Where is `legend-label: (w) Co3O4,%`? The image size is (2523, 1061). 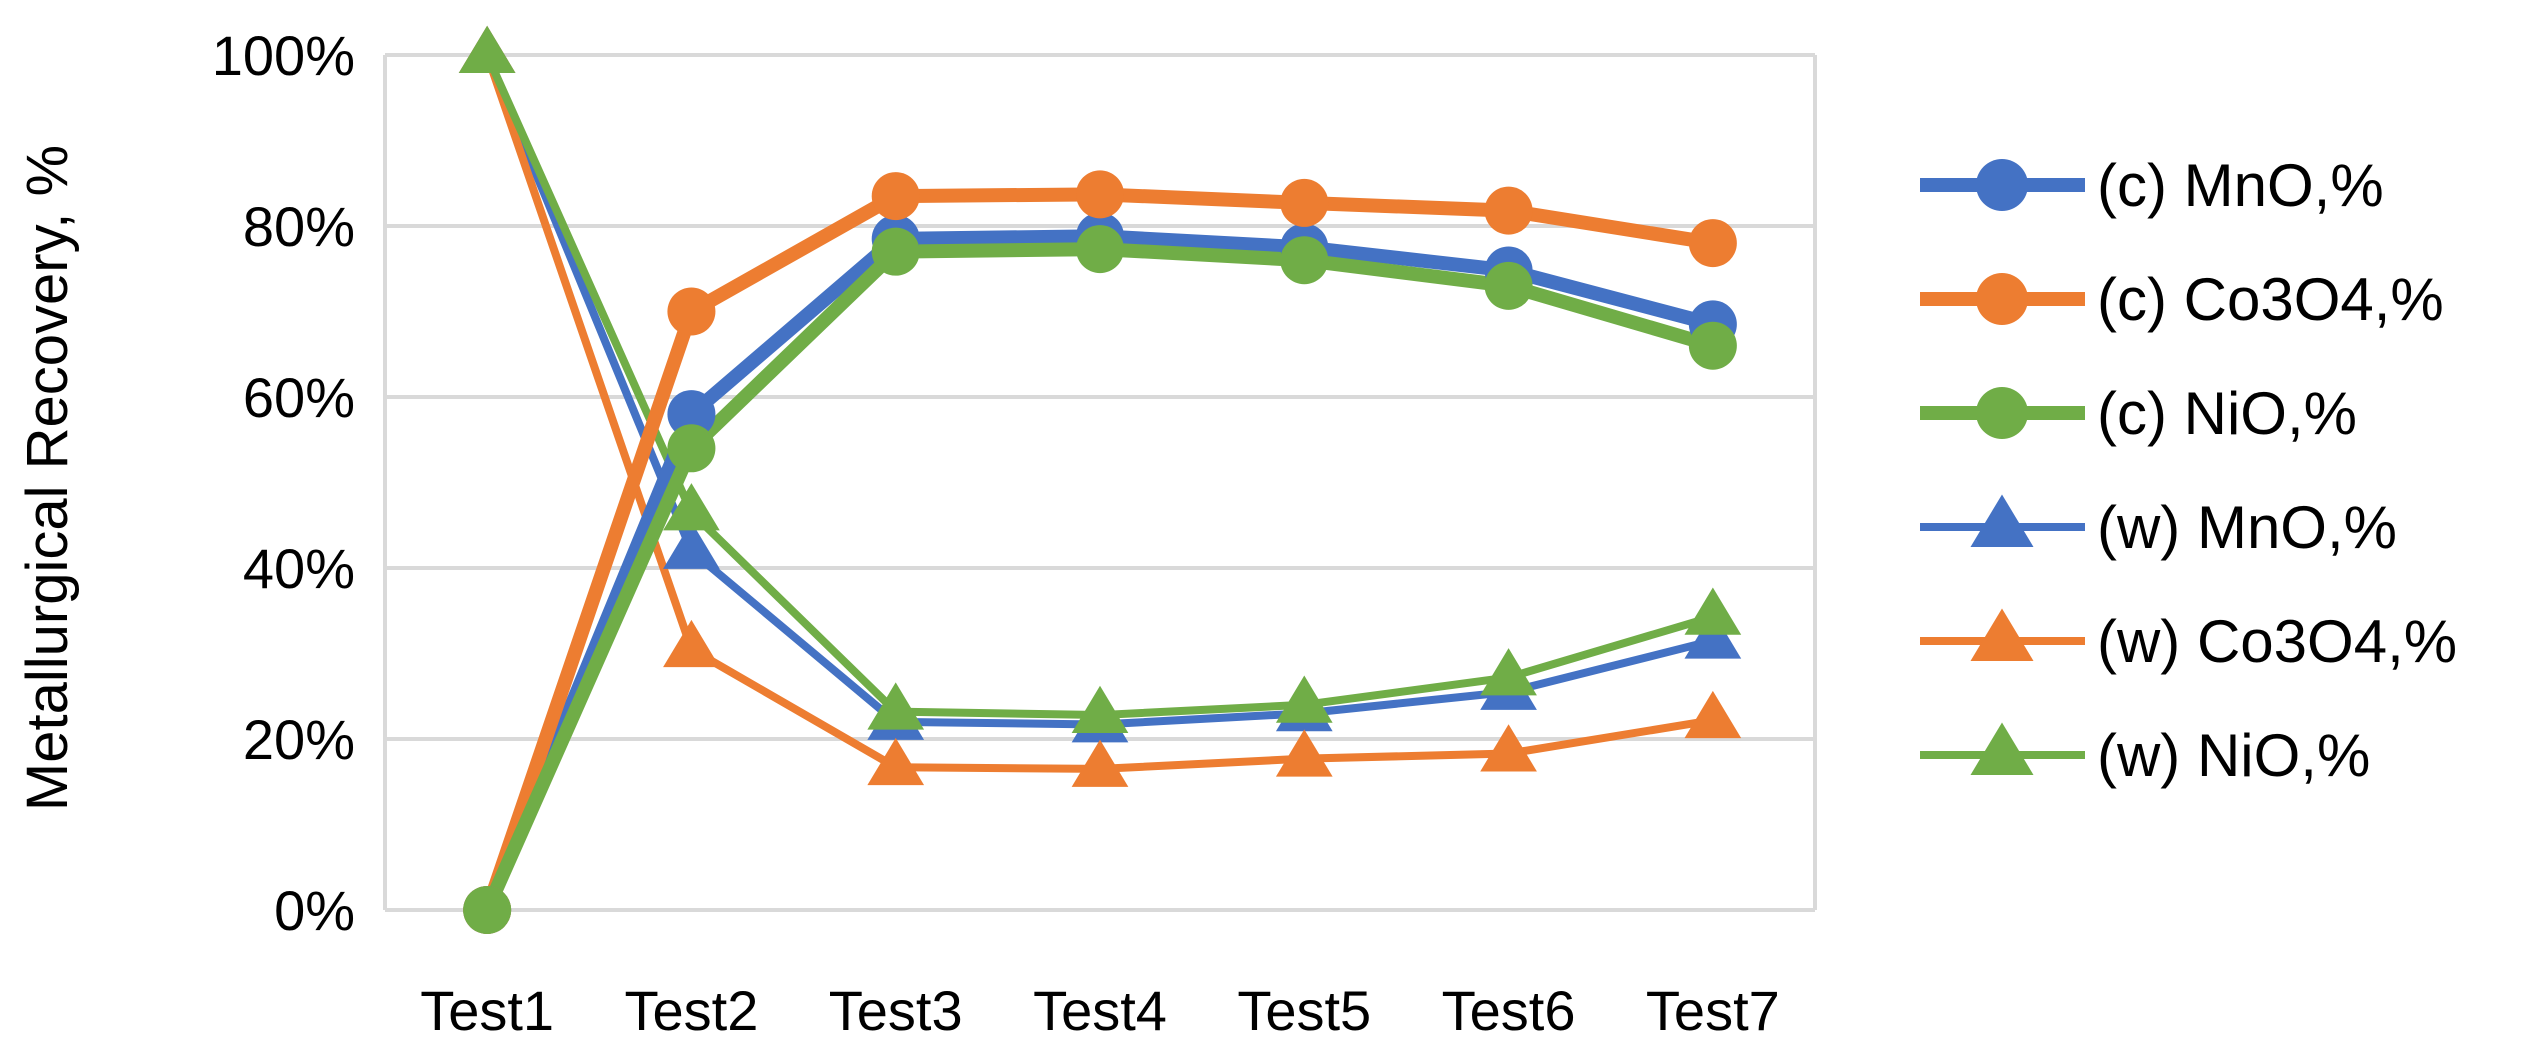 legend-label: (w) Co3O4,% is located at coordinates (2277, 641).